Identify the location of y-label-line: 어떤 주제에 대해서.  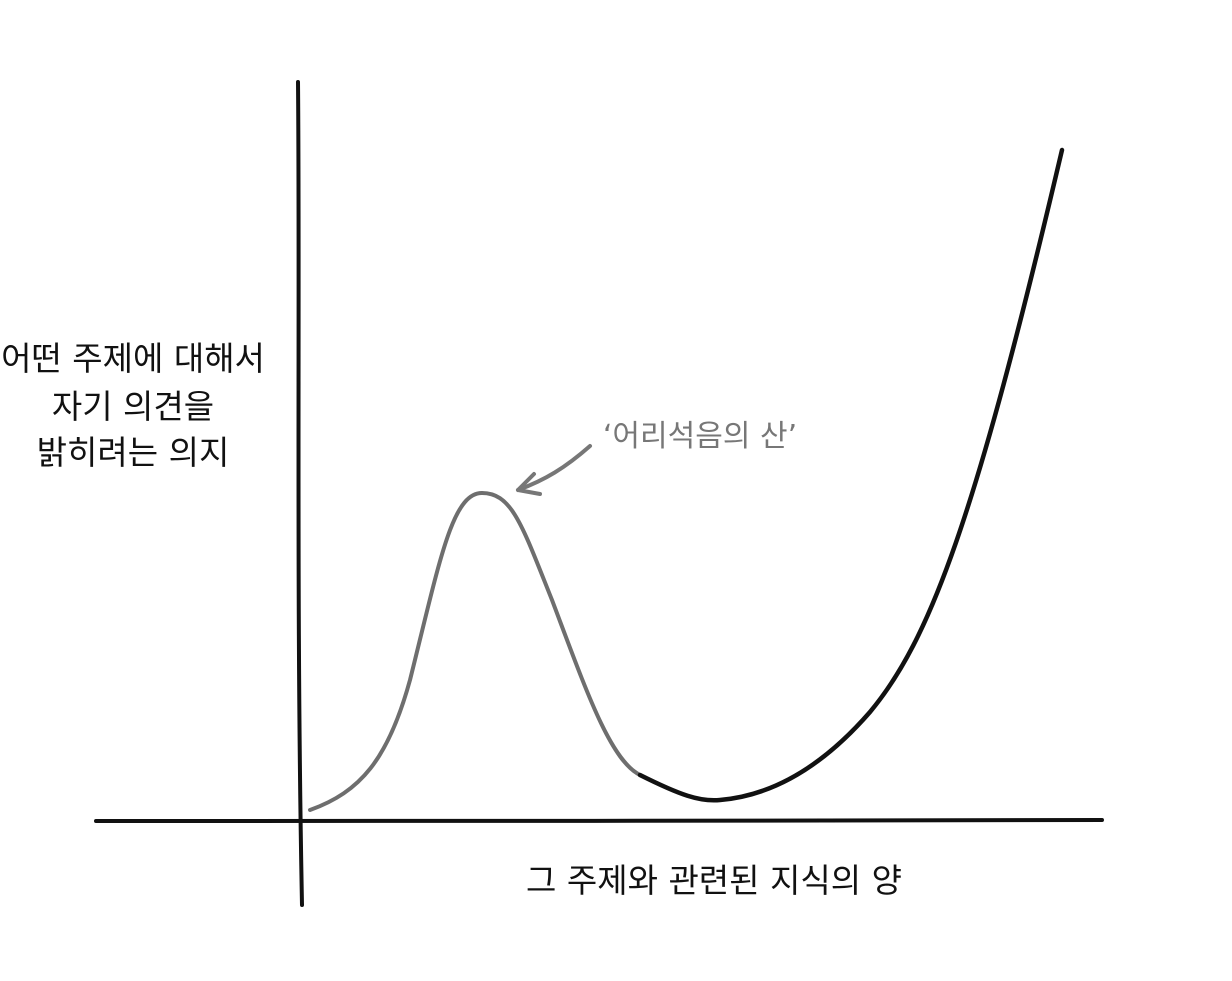
(133, 358).